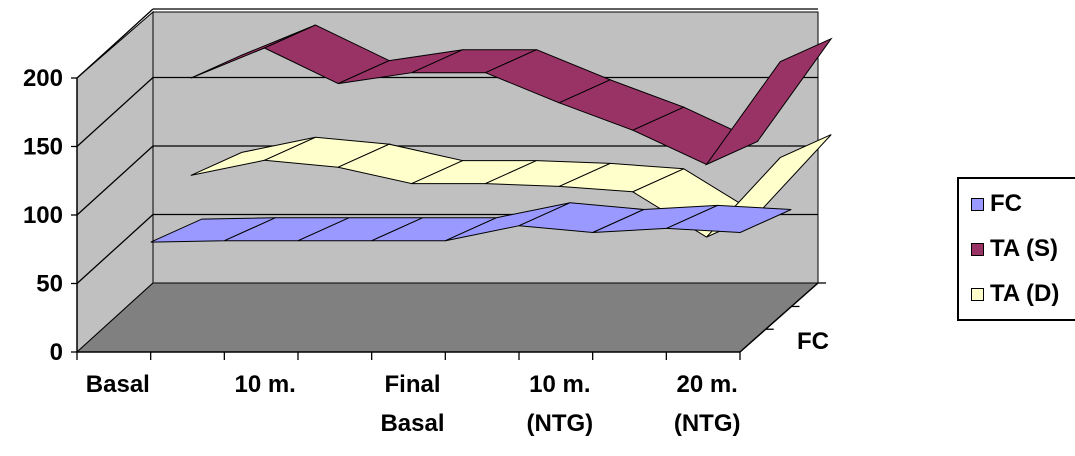  What do you see at coordinates (49, 284) in the screenshot?
I see `y-tick-label: 50` at bounding box center [49, 284].